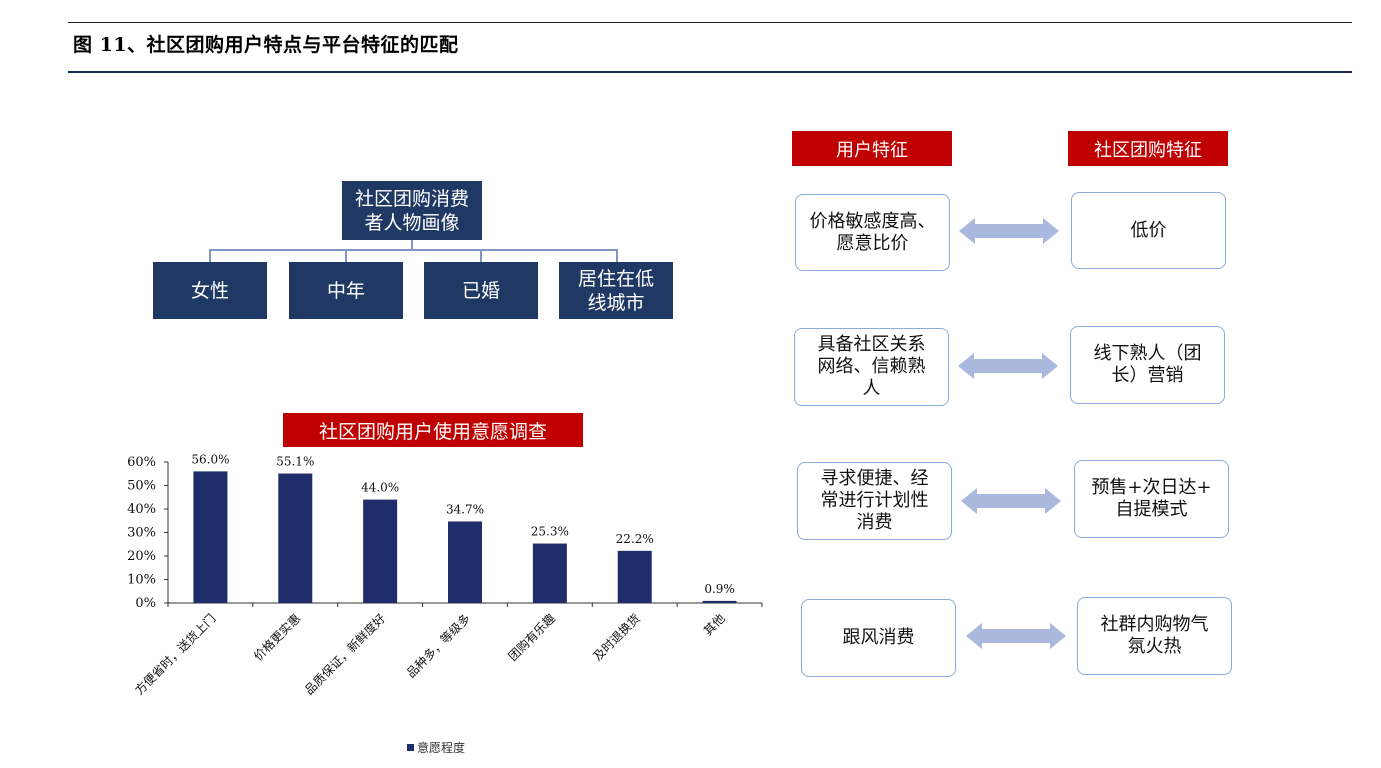  What do you see at coordinates (141, 556) in the screenshot?
I see `y-tick-label: 20%` at bounding box center [141, 556].